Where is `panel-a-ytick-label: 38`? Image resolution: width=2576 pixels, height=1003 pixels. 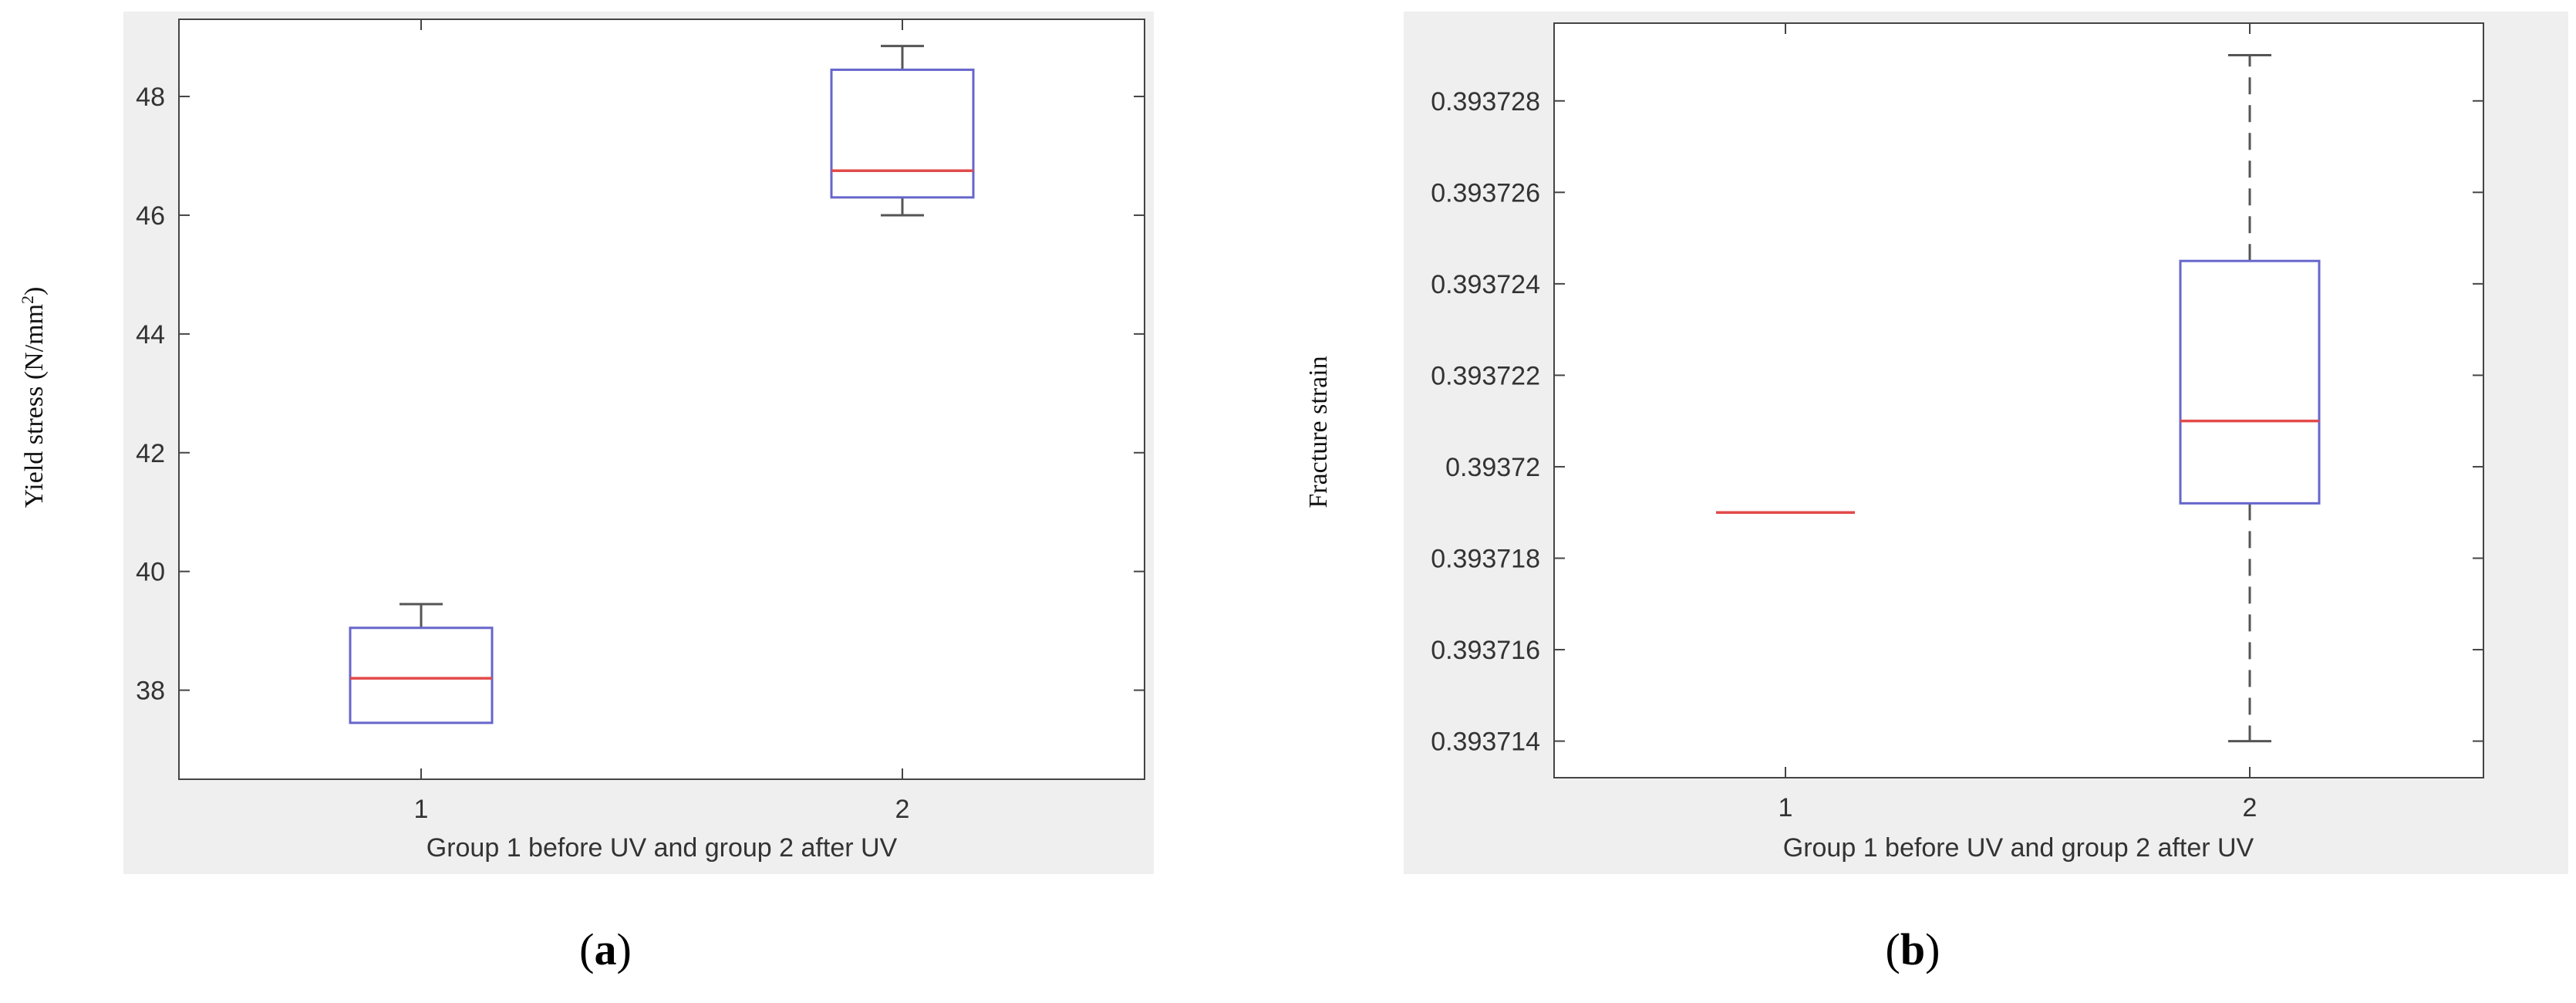 panel-a-ytick-label: 38 is located at coordinates (150, 691).